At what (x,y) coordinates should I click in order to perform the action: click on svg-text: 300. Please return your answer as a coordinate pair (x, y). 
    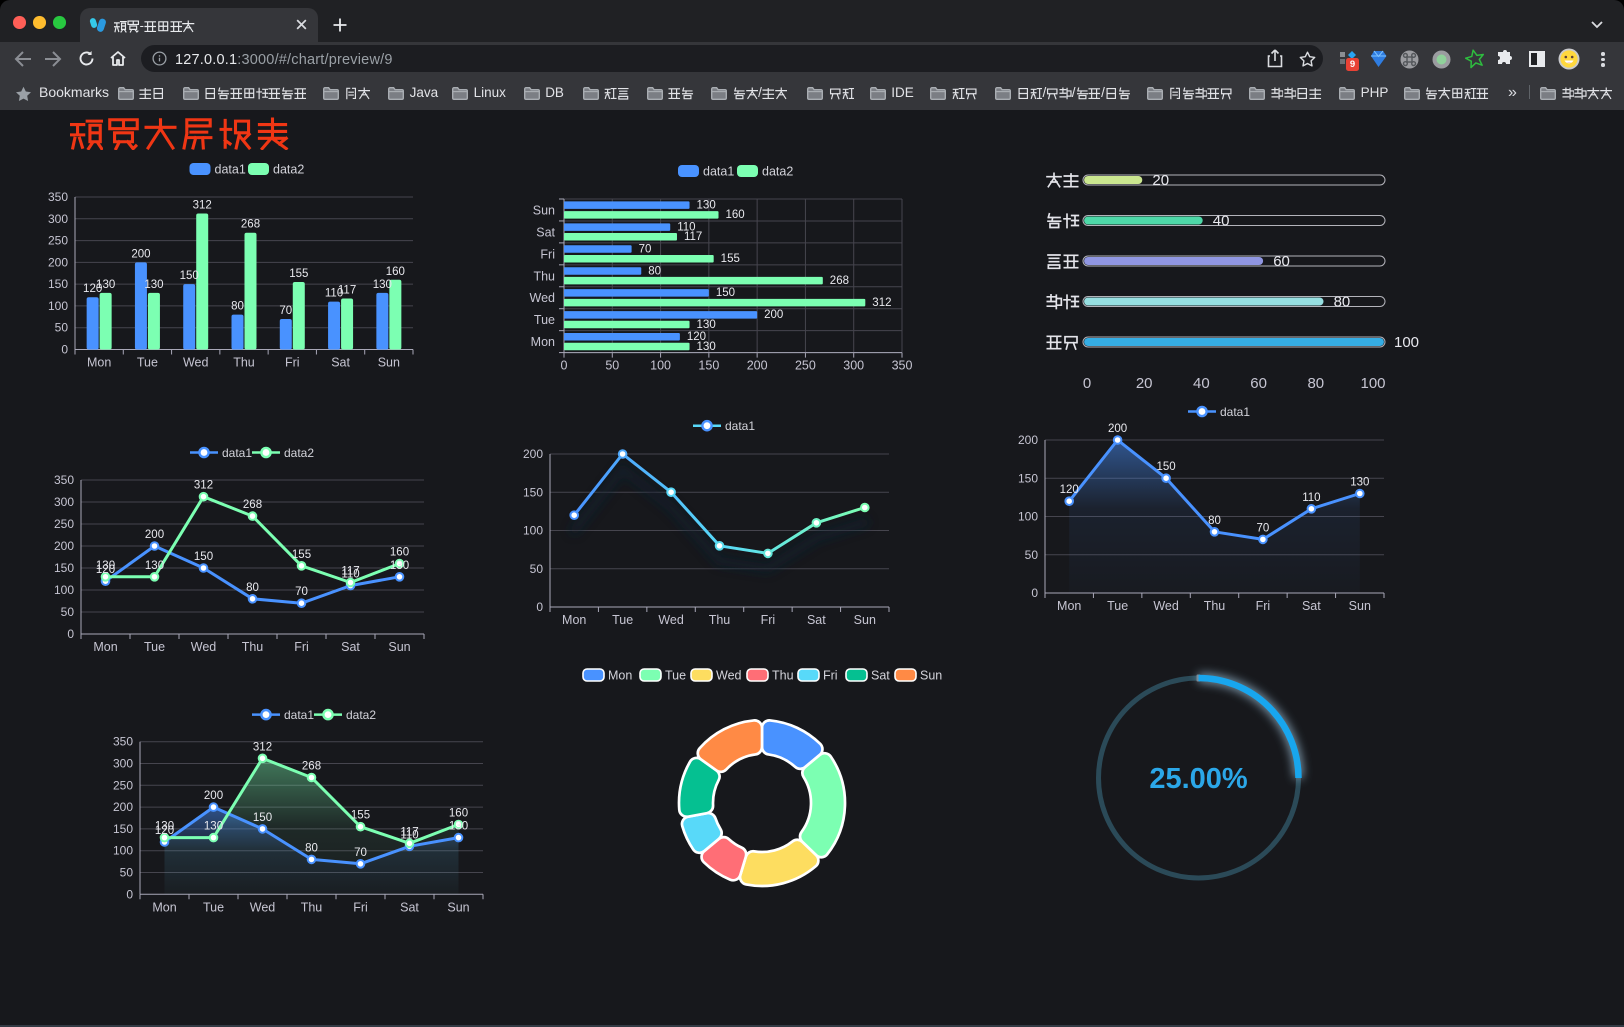
    Looking at the image, I should click on (853, 366).